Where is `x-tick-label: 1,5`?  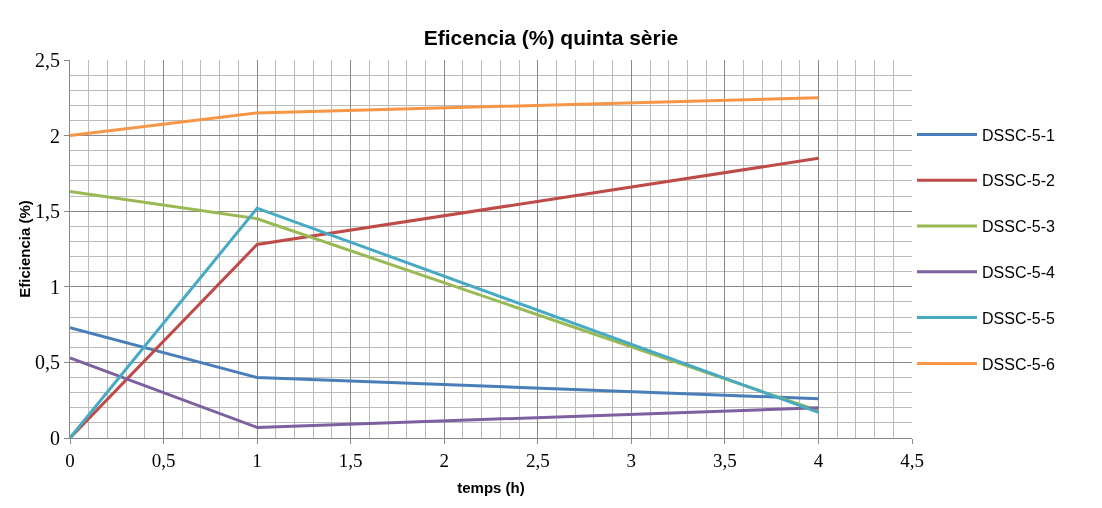
x-tick-label: 1,5 is located at coordinates (350, 460).